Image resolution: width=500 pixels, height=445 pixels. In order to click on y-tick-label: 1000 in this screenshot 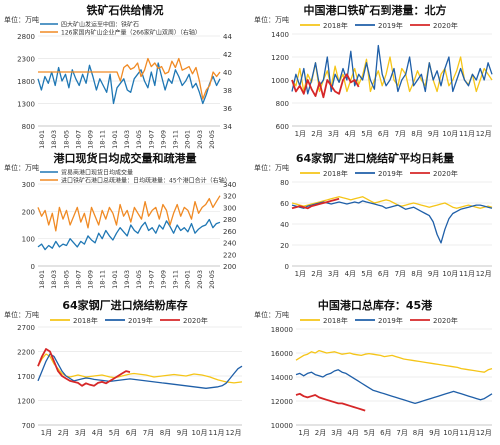, I will do `click(280, 81)`.